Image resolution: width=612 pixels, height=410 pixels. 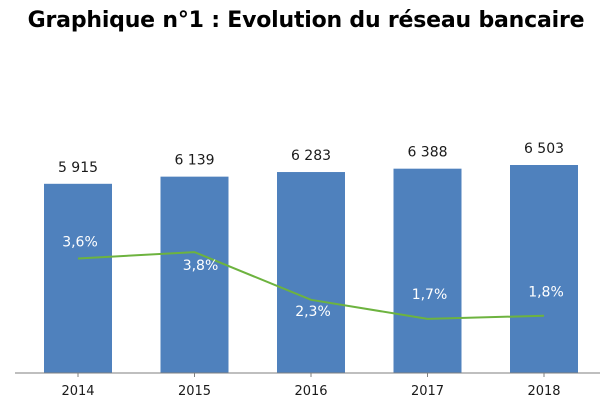 I want to click on bar-value-label-2017: 6 388, so click(x=427, y=153).